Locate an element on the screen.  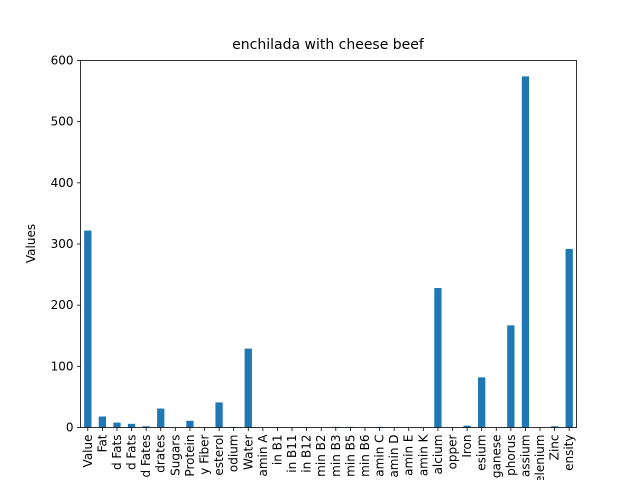
x-tick-label: Water is located at coordinates (248, 452).